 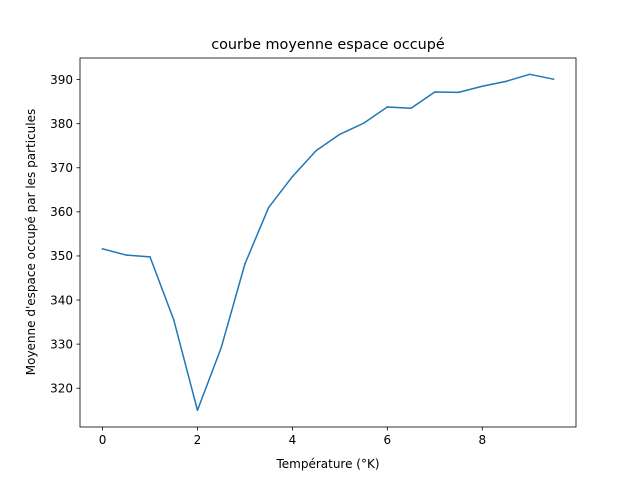 I want to click on chart-title: courbe moyenne espace occupé, so click(x=328, y=45).